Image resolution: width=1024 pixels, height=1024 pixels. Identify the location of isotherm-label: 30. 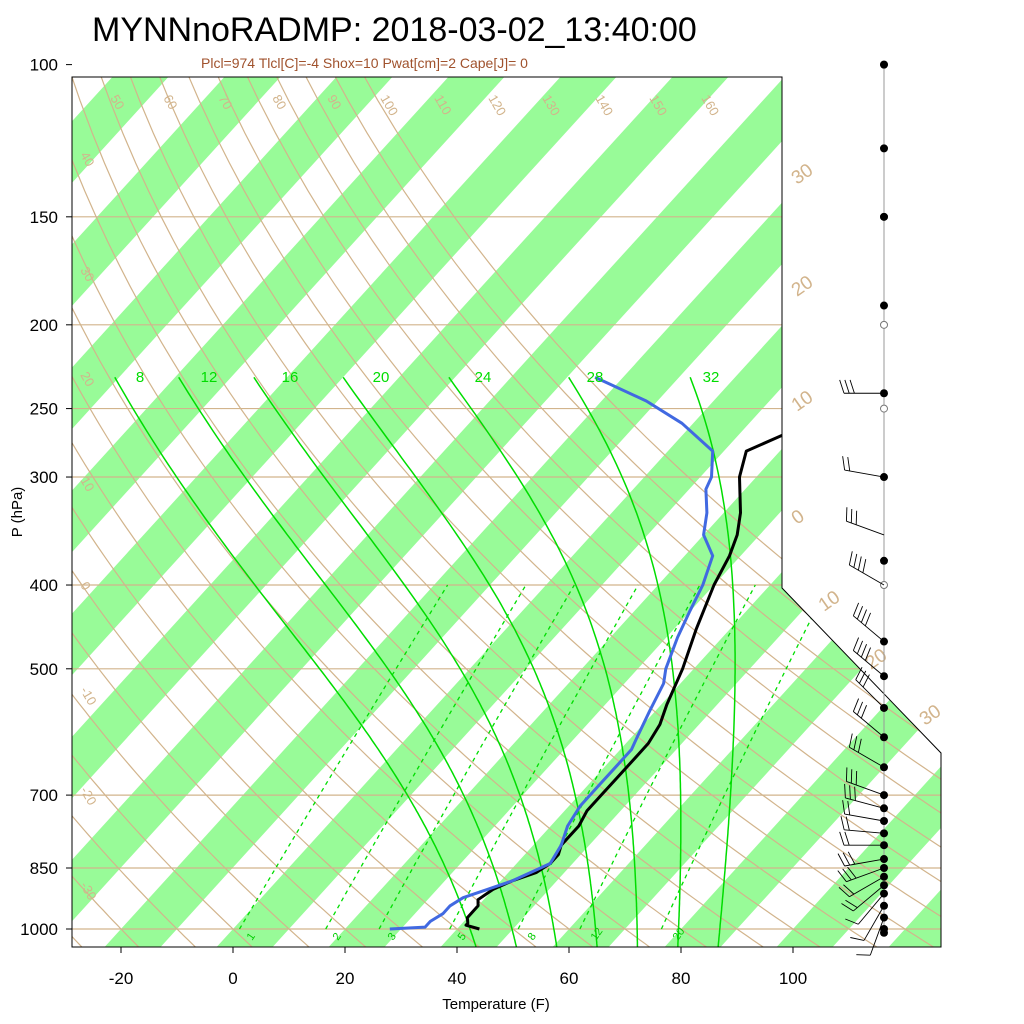
(802, 174).